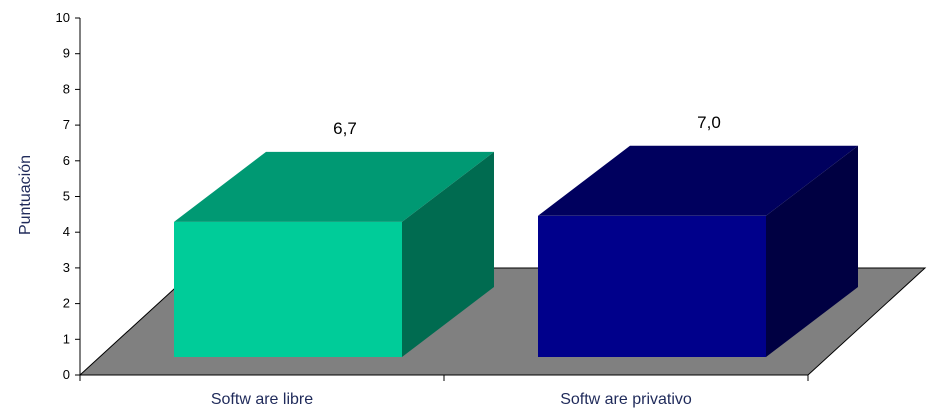  I want to click on y-tick-label: 1, so click(66, 338).